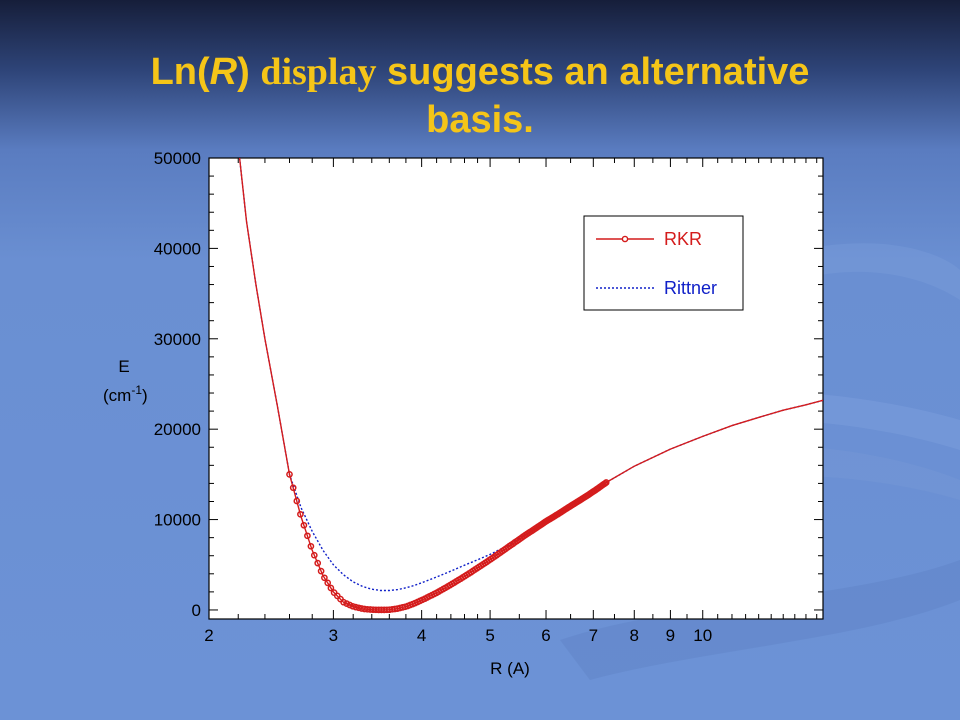  Describe the element at coordinates (421, 635) in the screenshot. I see `x-tick-label: 4` at that location.